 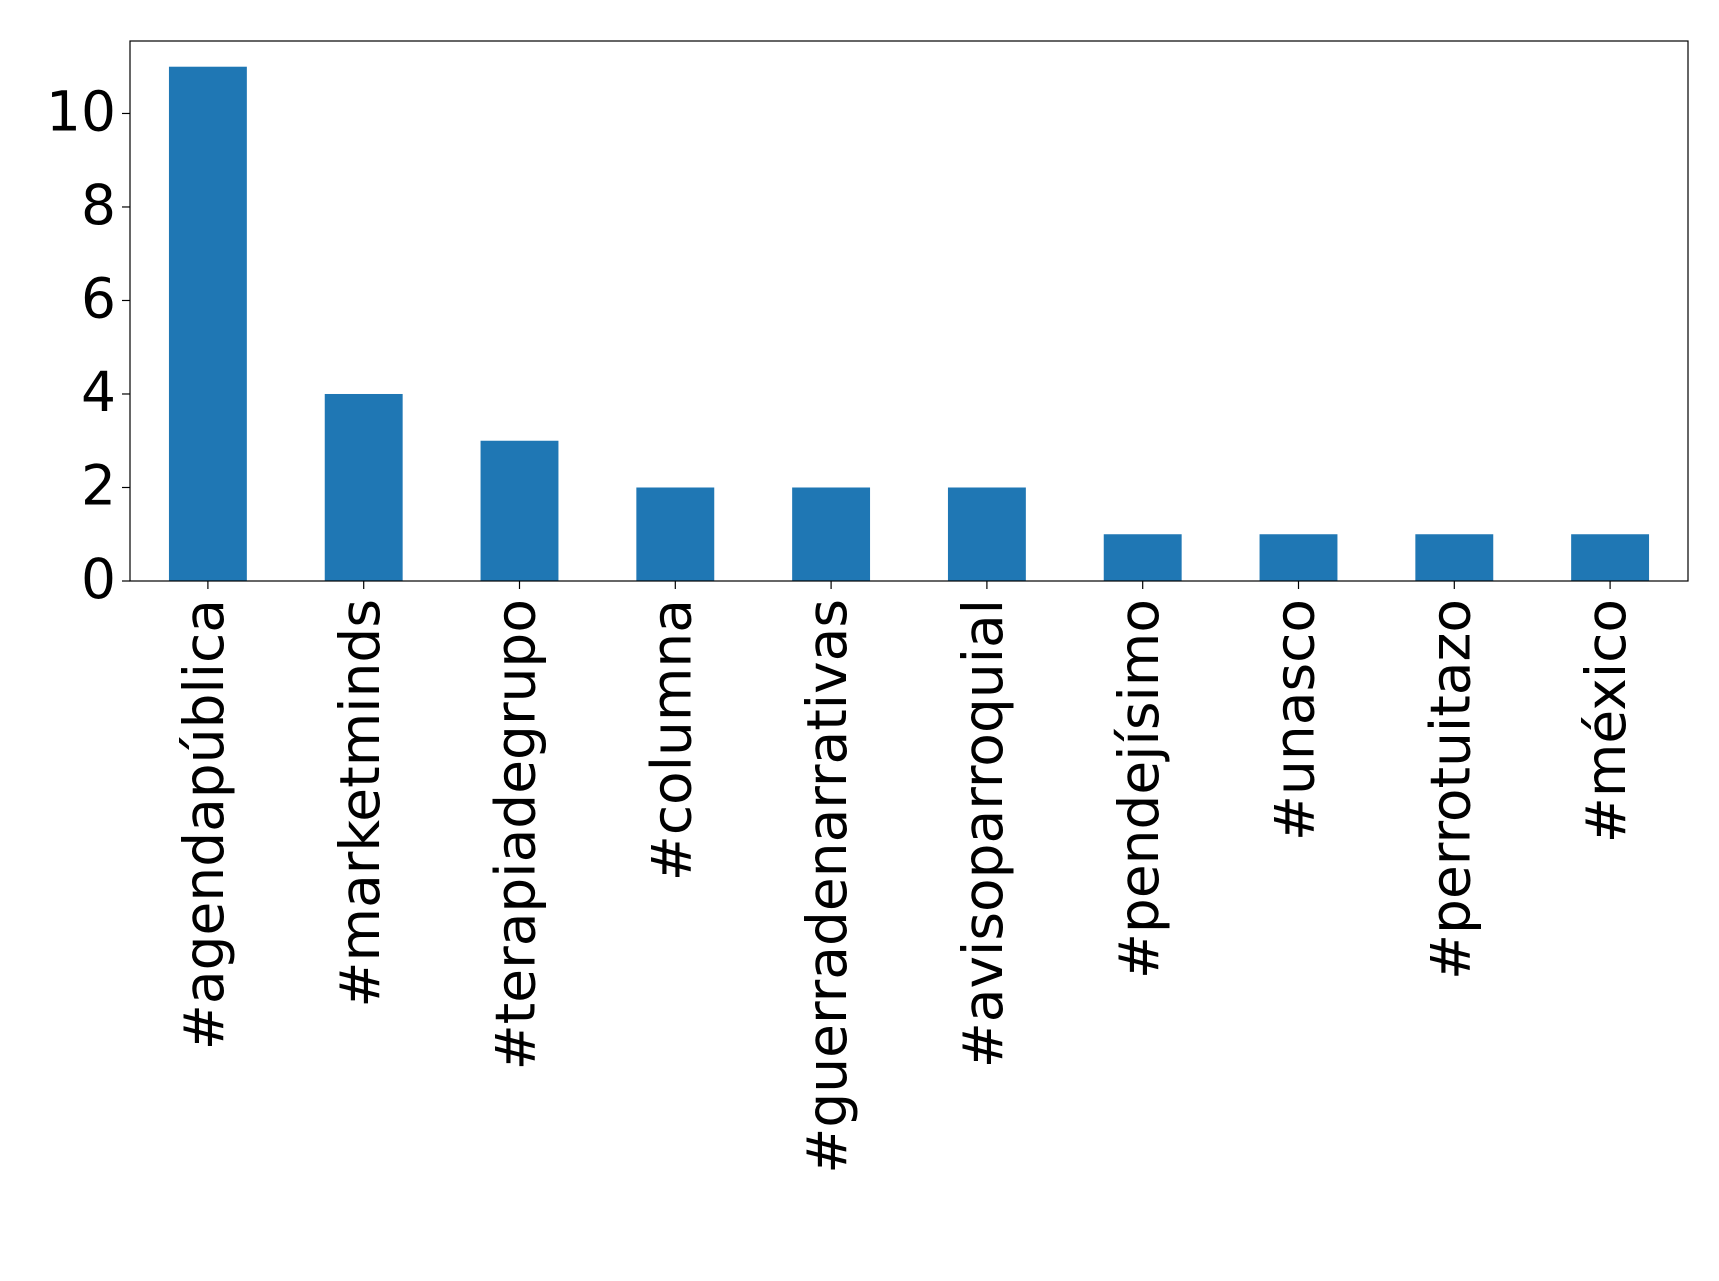 What do you see at coordinates (98, 299) in the screenshot?
I see `y-tick-label: 6` at bounding box center [98, 299].